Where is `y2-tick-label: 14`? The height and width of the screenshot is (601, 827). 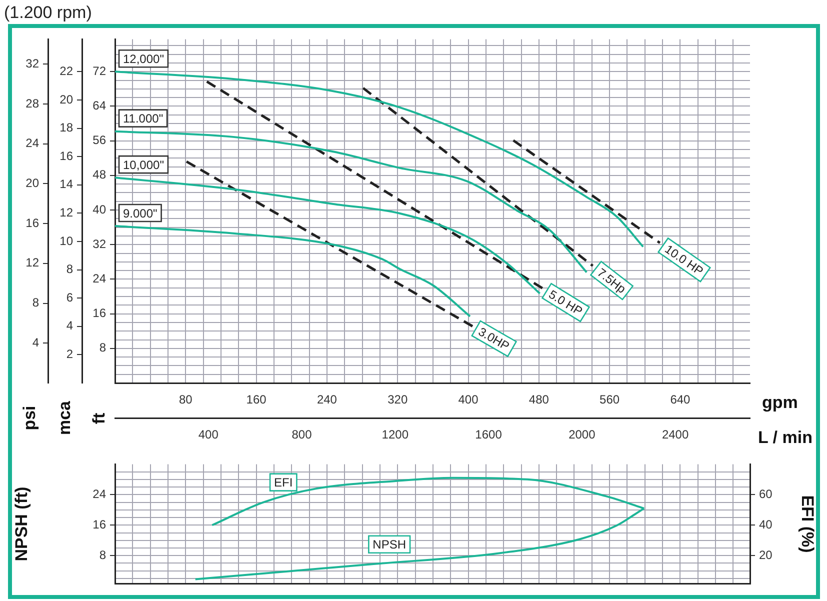
y2-tick-label: 14 is located at coordinates (67, 184).